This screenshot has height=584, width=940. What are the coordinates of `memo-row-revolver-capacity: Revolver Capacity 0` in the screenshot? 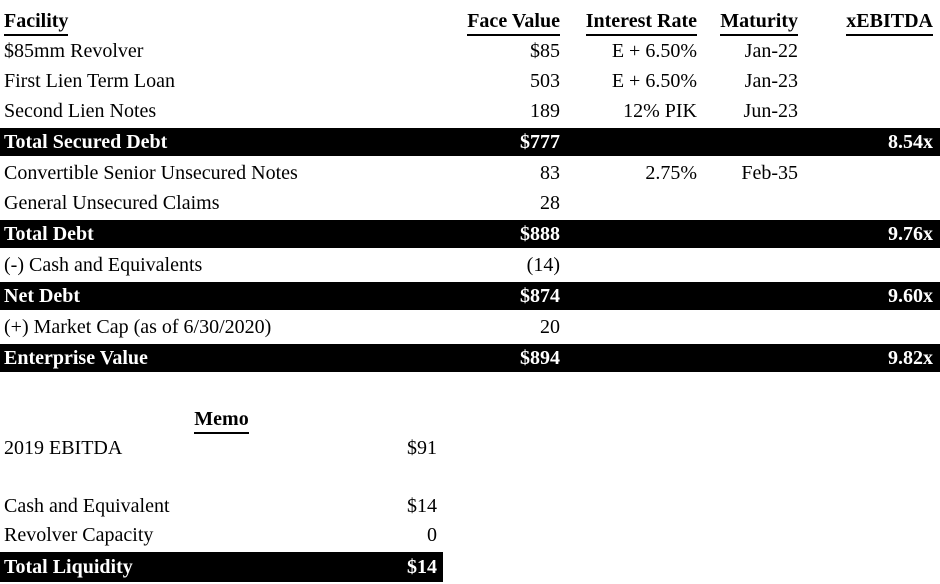 It's located at (221, 535).